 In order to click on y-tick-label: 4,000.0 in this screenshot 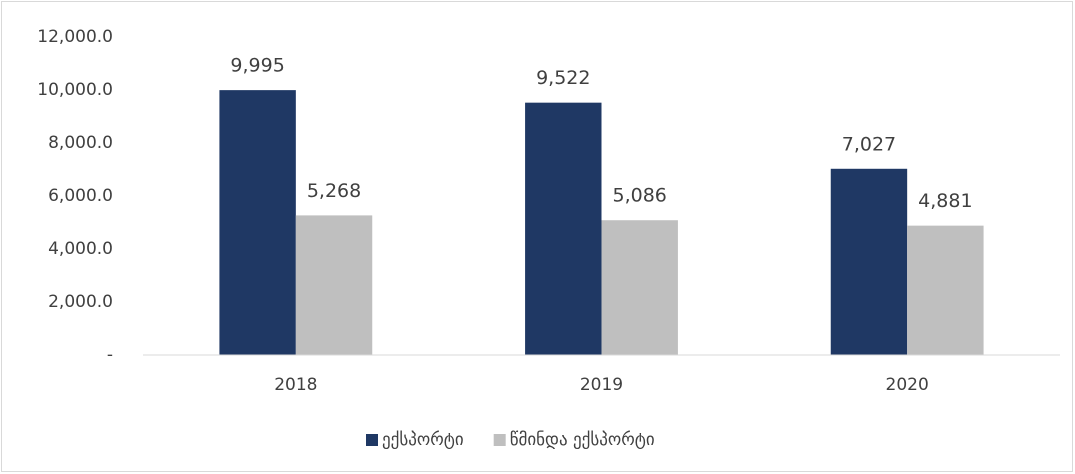, I will do `click(80, 249)`.